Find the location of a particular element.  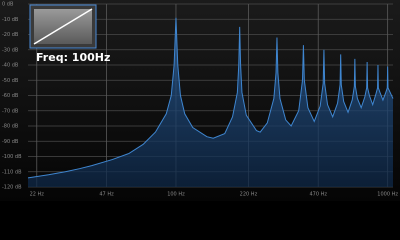

y-tick-label: 0 dB is located at coordinates (8, 5).